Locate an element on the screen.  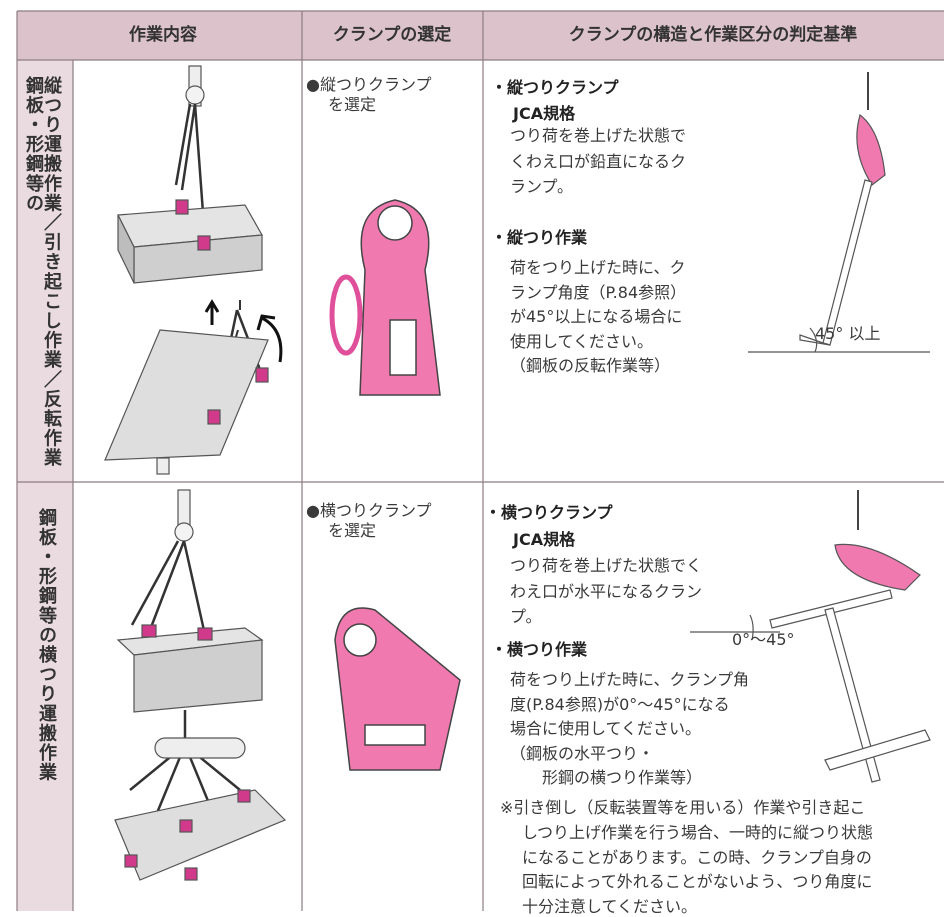
diagram-label: 45° 以上 is located at coordinates (848, 333).